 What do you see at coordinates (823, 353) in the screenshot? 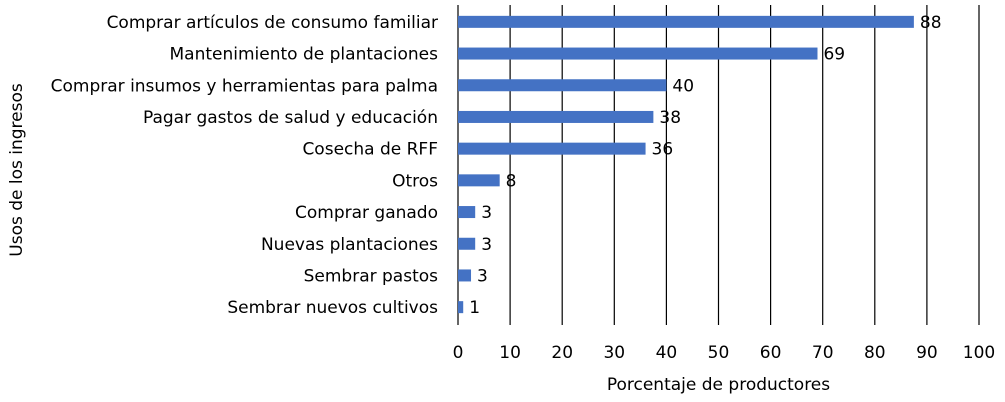
I see `x-tick-label: 70` at bounding box center [823, 353].